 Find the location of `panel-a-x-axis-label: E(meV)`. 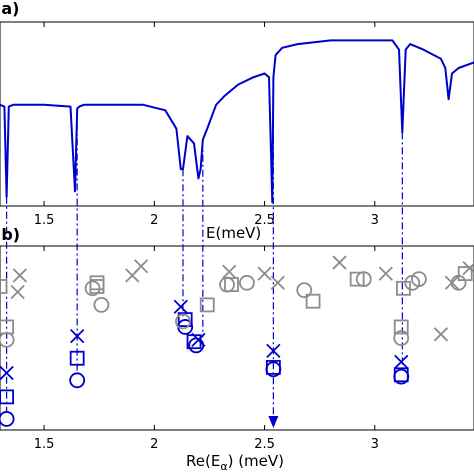

panel-a-x-axis-label: E(meV) is located at coordinates (233, 233).